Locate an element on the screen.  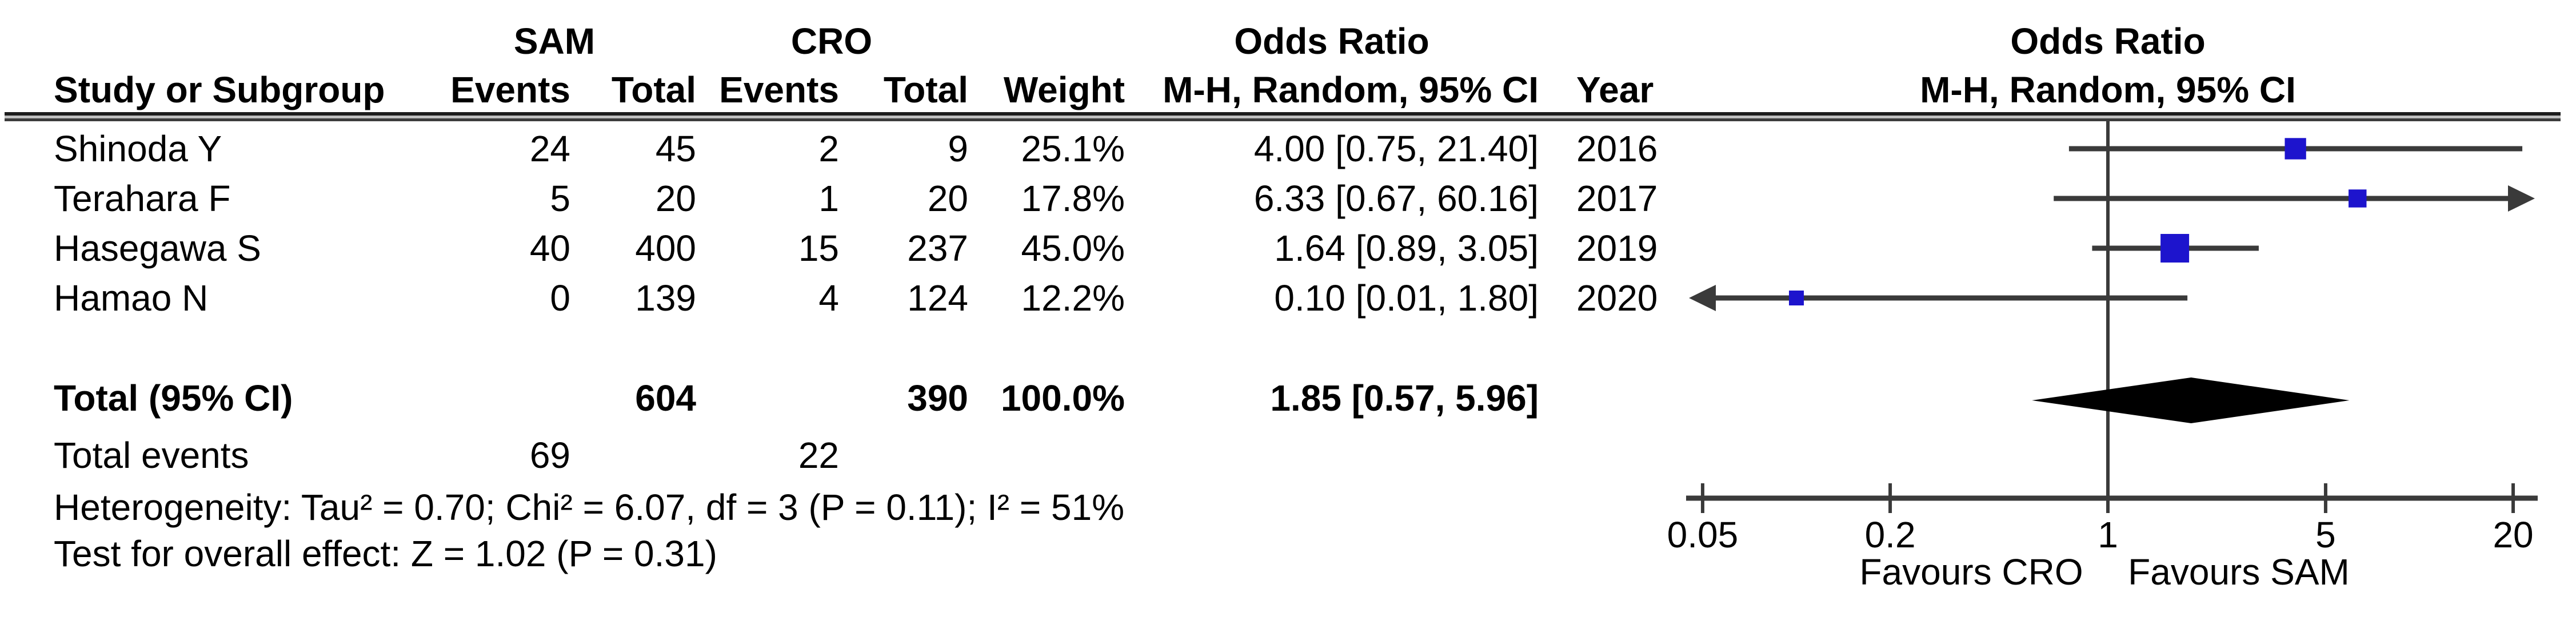
plot-subtitle-mh-ci: M-H, Random, 95% CI is located at coordinates (2108, 89).